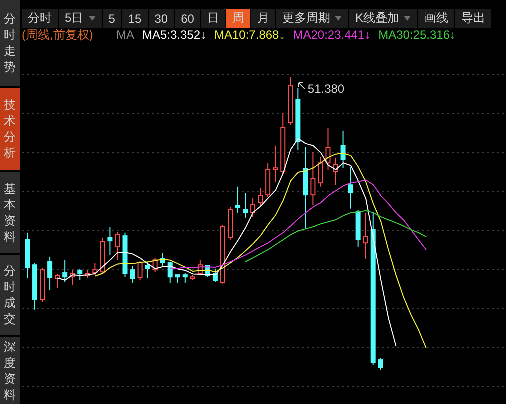 This screenshot has height=404, width=506. Describe the element at coordinates (10, 295) in the screenshot. I see `category-label: 分时成交` at that location.